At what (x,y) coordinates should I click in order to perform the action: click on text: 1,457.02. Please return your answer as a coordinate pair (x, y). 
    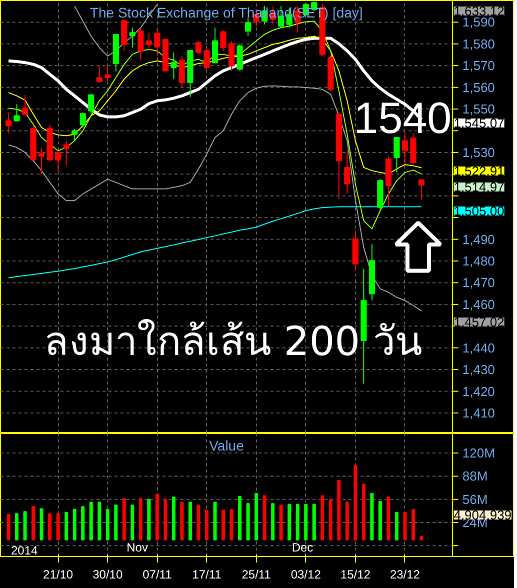
    Looking at the image, I should click on (479, 322).